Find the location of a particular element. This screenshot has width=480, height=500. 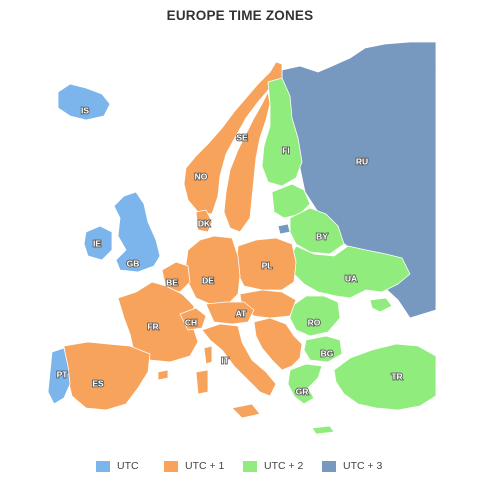

region-balearics is located at coordinates (163, 375).